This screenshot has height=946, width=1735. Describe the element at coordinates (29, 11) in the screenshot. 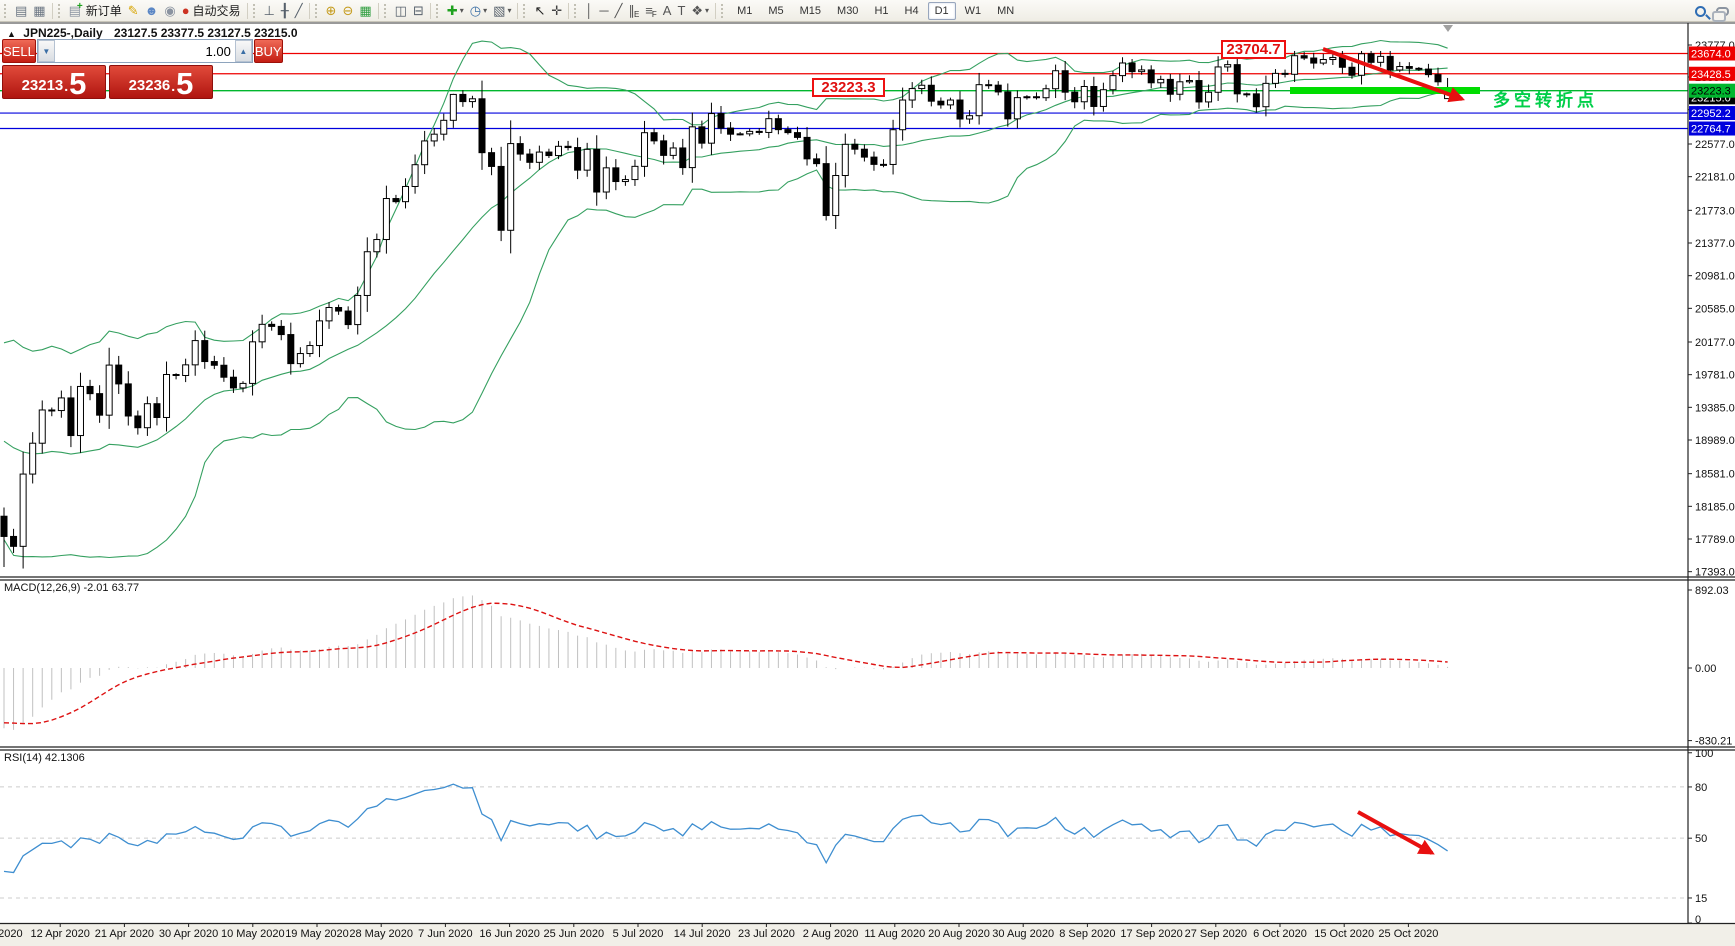

I see `toolbar-group-files: ▤ ▦` at that location.